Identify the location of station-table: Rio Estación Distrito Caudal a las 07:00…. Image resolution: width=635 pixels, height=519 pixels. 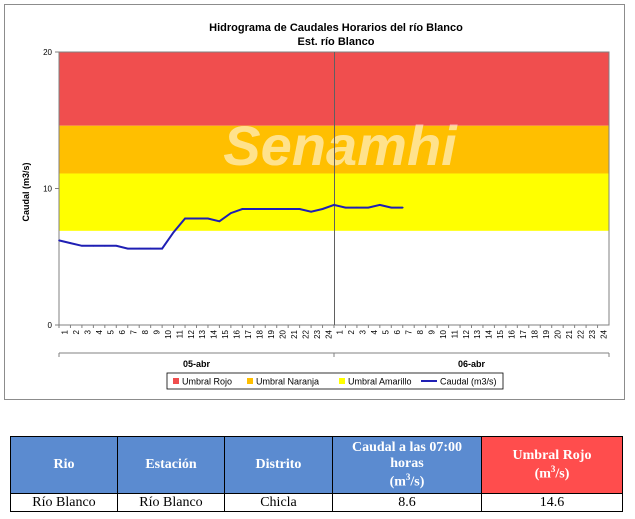
(316, 474).